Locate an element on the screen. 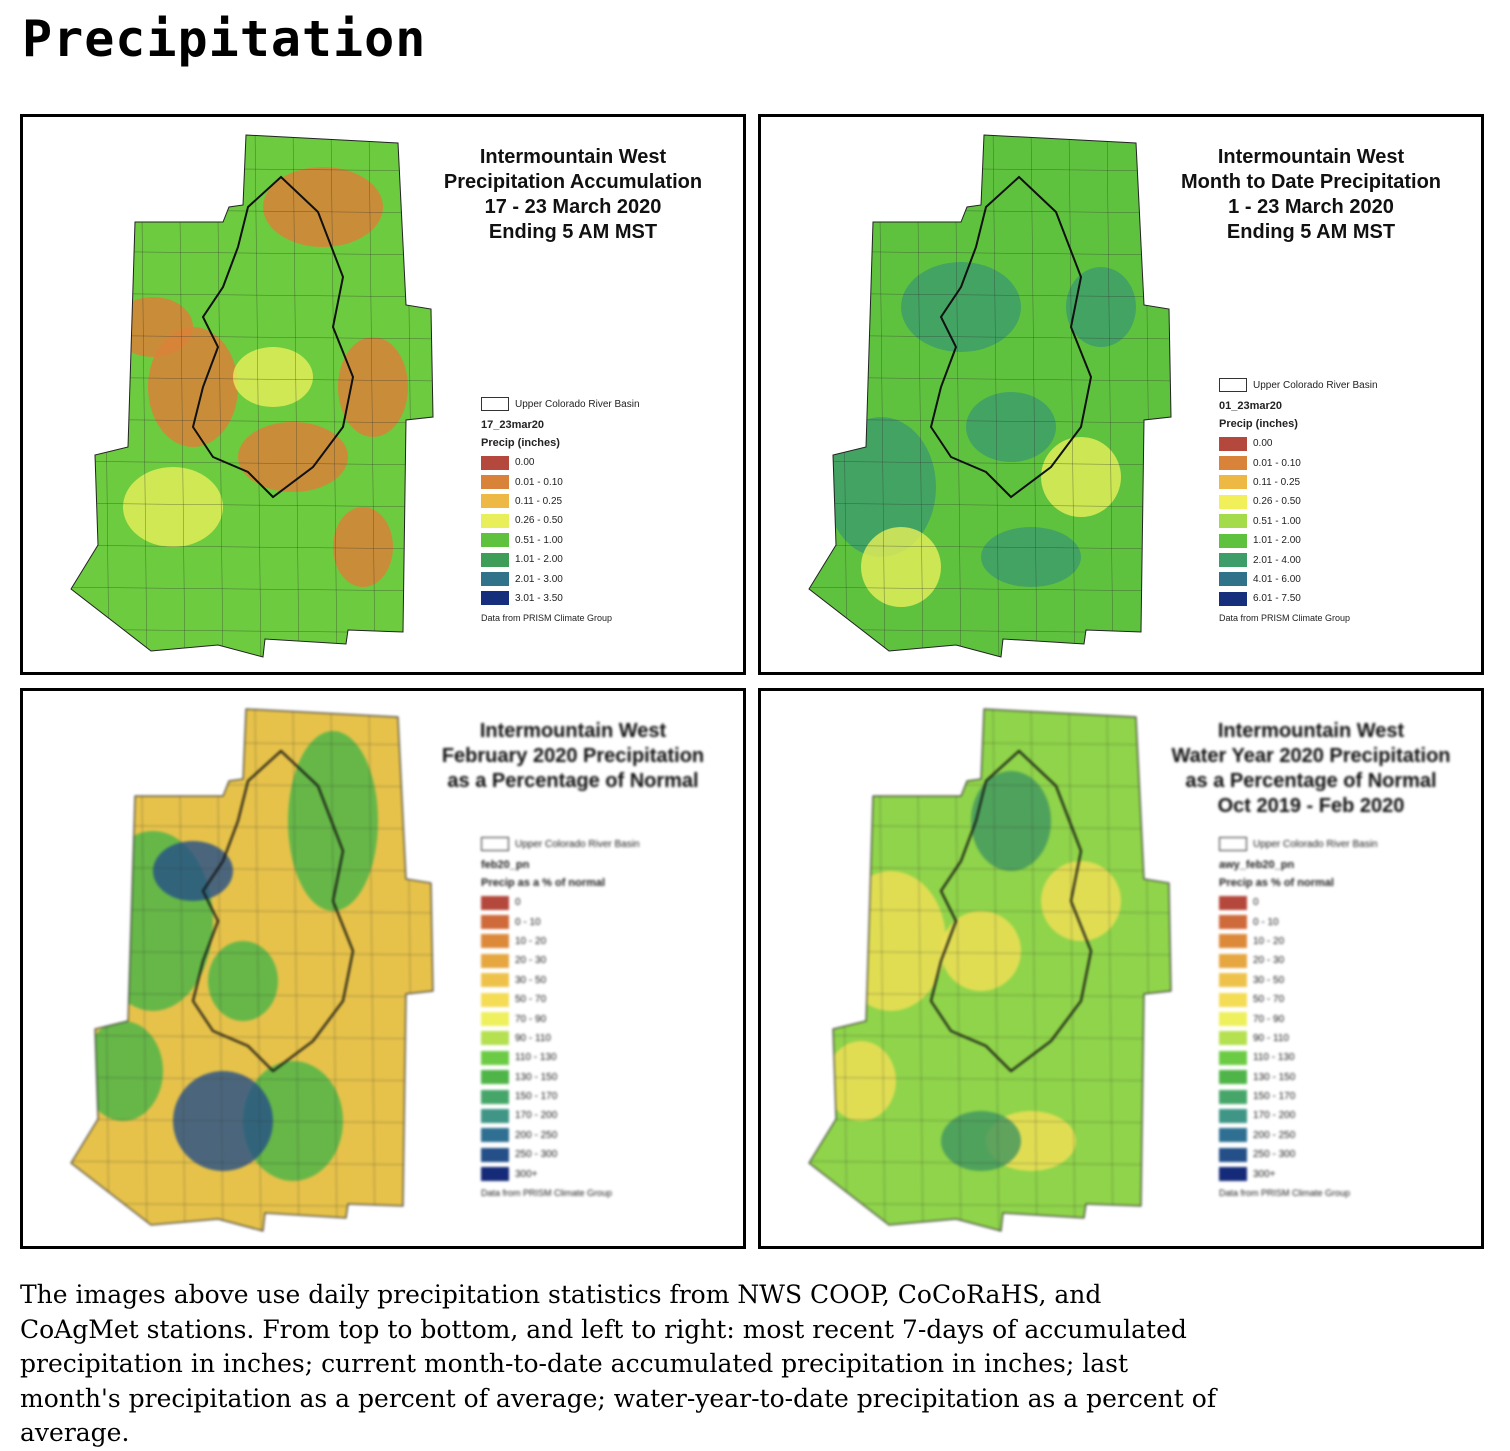 The height and width of the screenshot is (1451, 1510). legend-item: 170 - 200 is located at coordinates (560, 1115).